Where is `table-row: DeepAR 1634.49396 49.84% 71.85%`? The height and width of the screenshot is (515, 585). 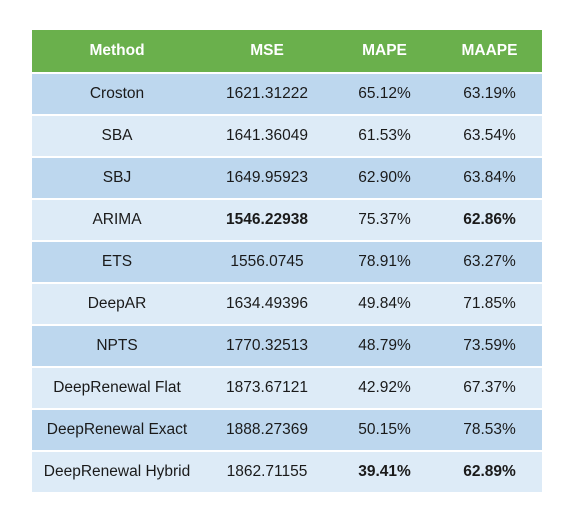
table-row: DeepAR 1634.49396 49.84% 71.85% is located at coordinates (287, 305).